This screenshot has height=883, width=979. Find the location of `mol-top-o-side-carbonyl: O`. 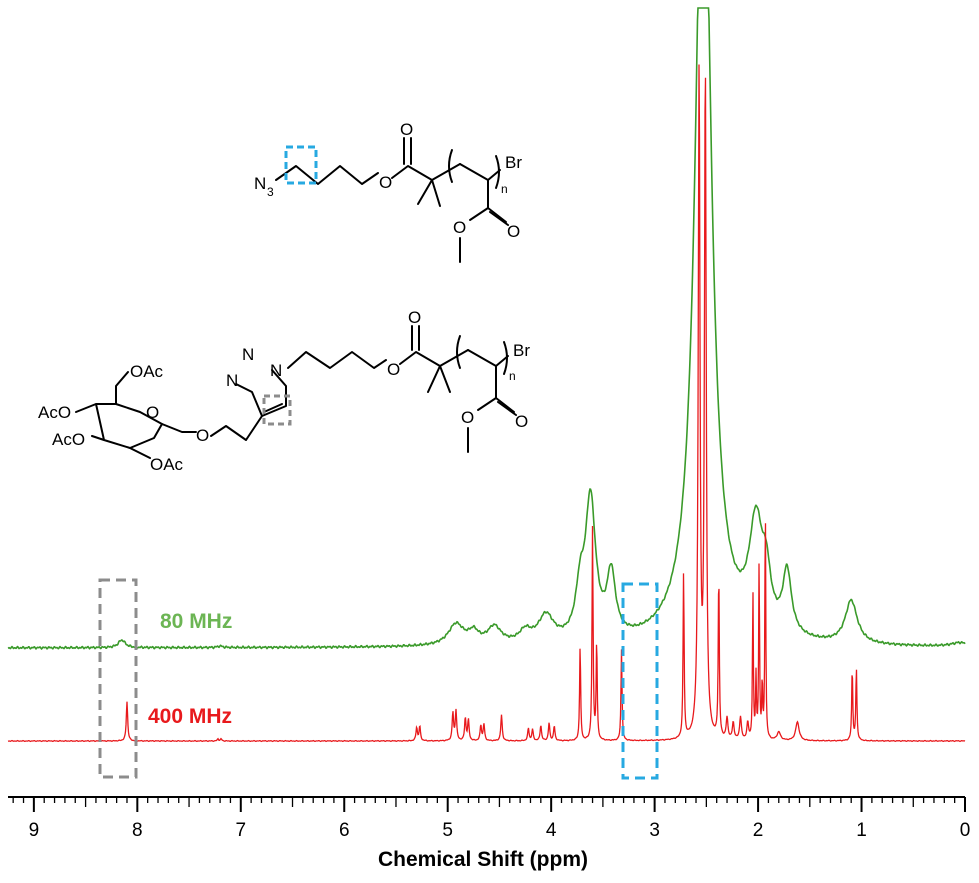

mol-top-o-side-carbonyl: O is located at coordinates (513, 231).